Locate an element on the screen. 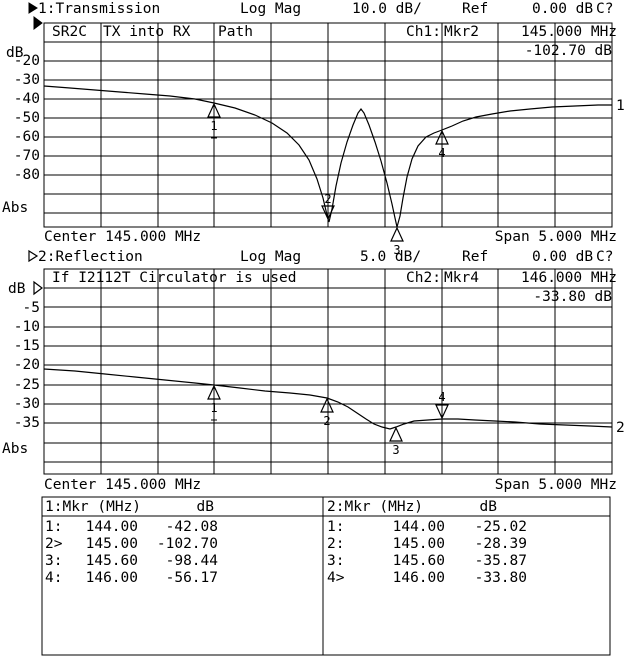 The width and height of the screenshot is (640, 659). t1-r4-db: -56.17 is located at coordinates (192, 578).